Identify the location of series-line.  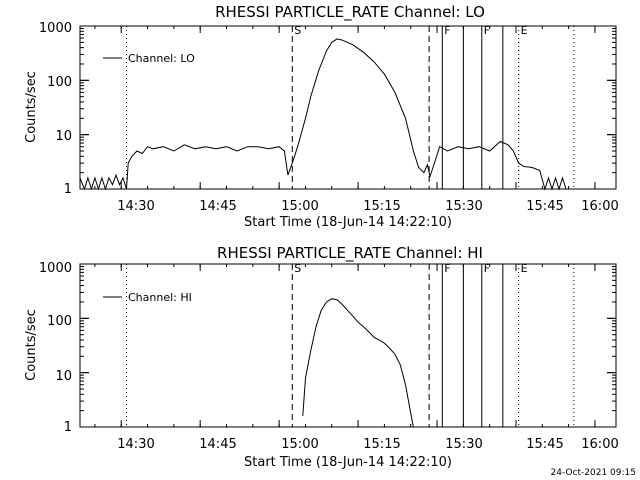
(358, 363).